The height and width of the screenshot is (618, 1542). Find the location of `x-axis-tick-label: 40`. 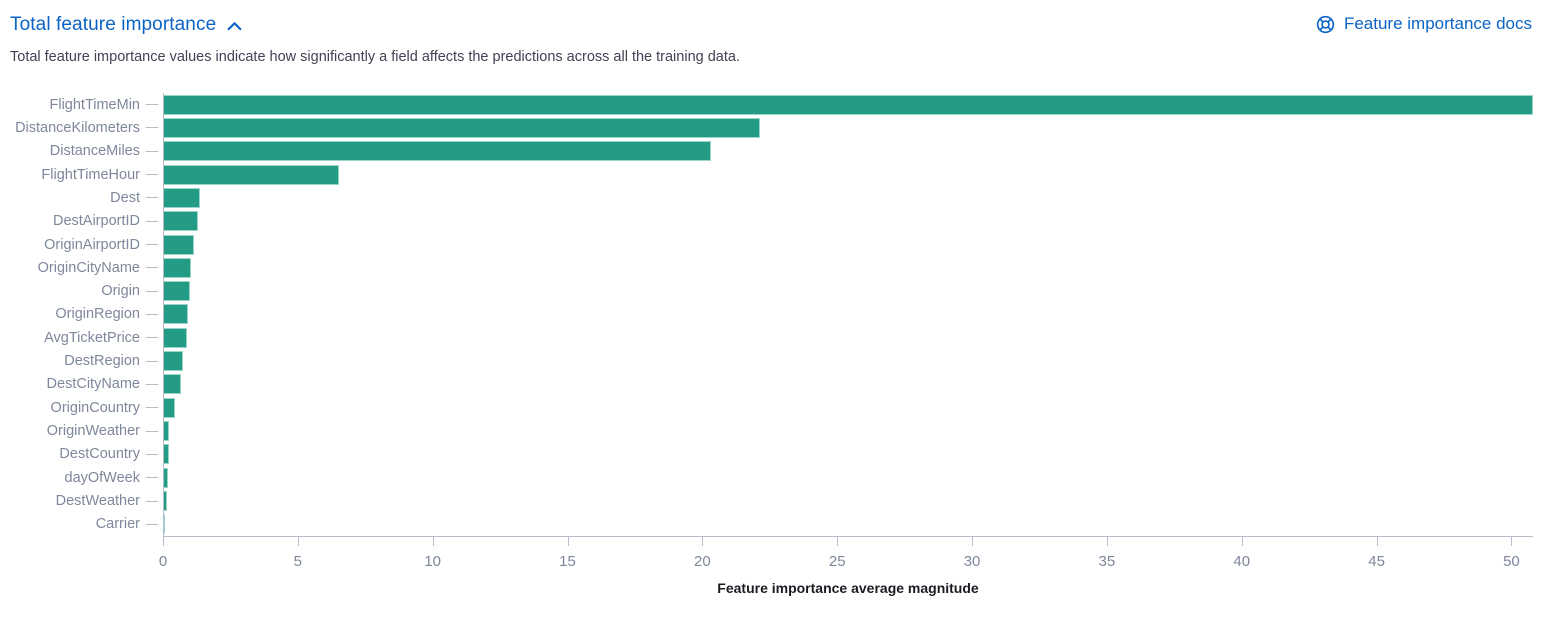

x-axis-tick-label: 40 is located at coordinates (1242, 561).